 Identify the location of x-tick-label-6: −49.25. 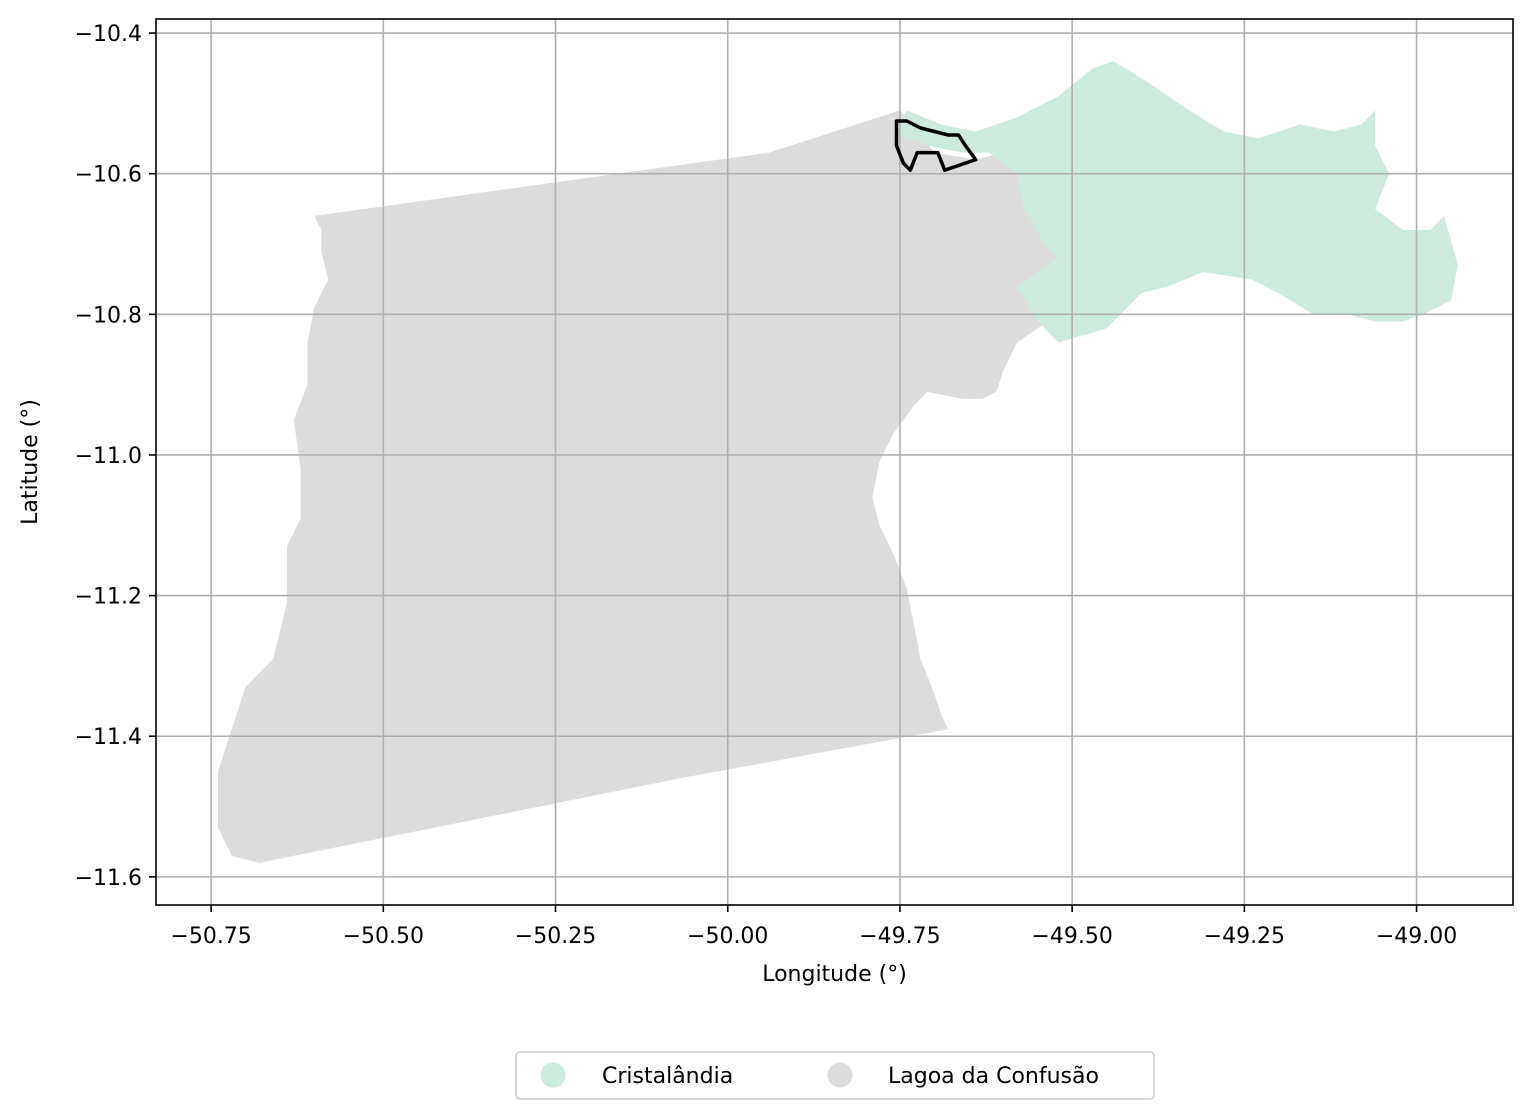
(1244, 936).